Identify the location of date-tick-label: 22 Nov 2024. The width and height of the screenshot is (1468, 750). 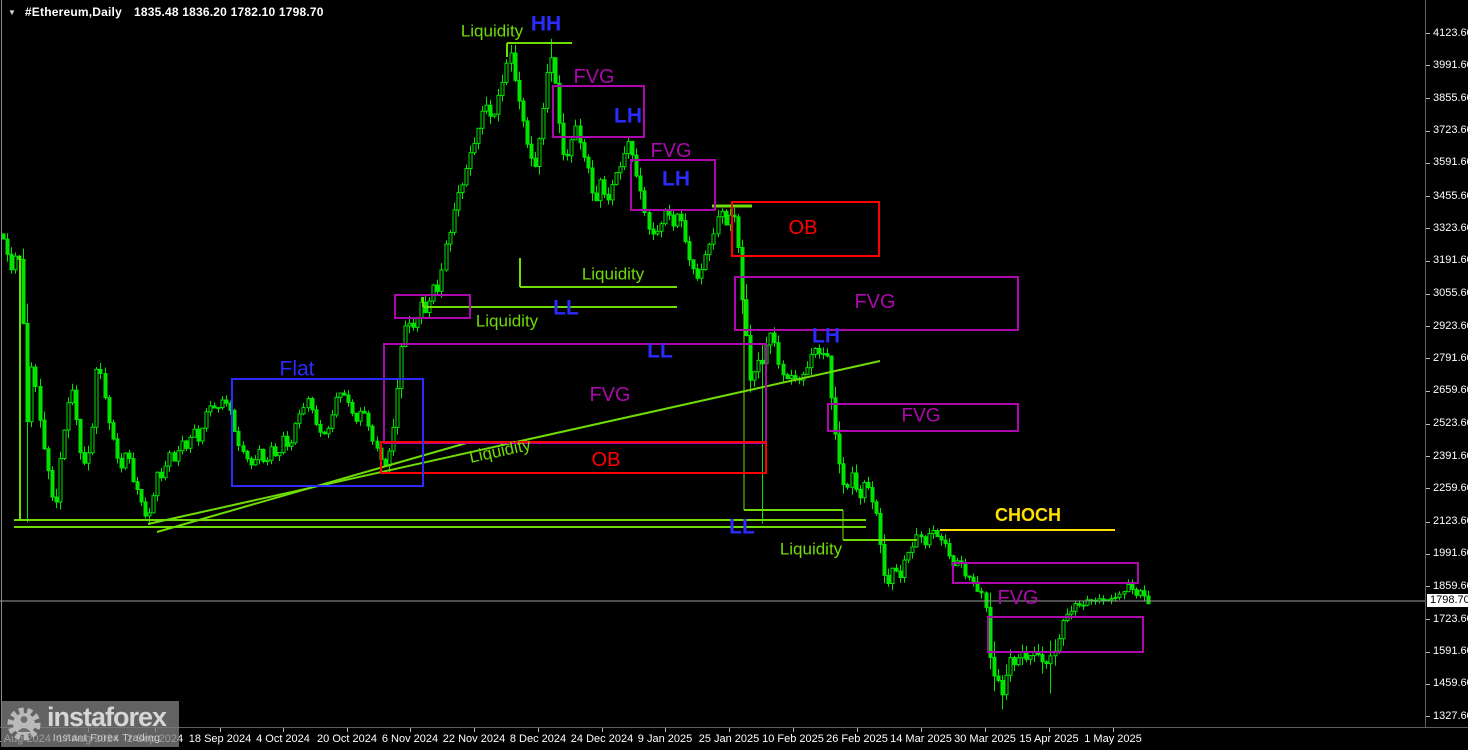
(474, 739).